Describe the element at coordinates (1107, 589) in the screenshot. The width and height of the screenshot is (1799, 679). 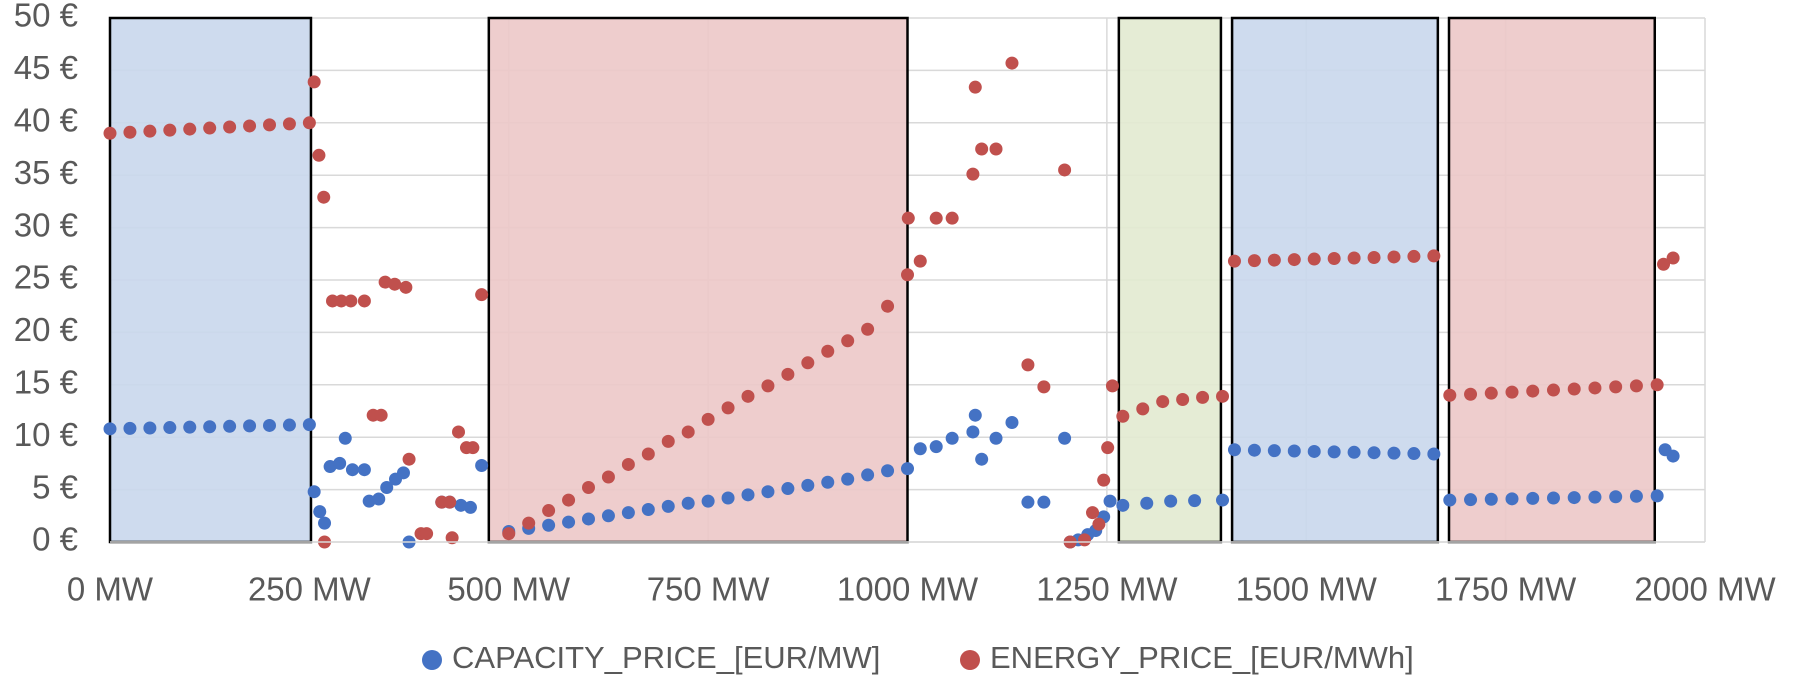
I see `x-tick-label: 1250 MW` at that location.